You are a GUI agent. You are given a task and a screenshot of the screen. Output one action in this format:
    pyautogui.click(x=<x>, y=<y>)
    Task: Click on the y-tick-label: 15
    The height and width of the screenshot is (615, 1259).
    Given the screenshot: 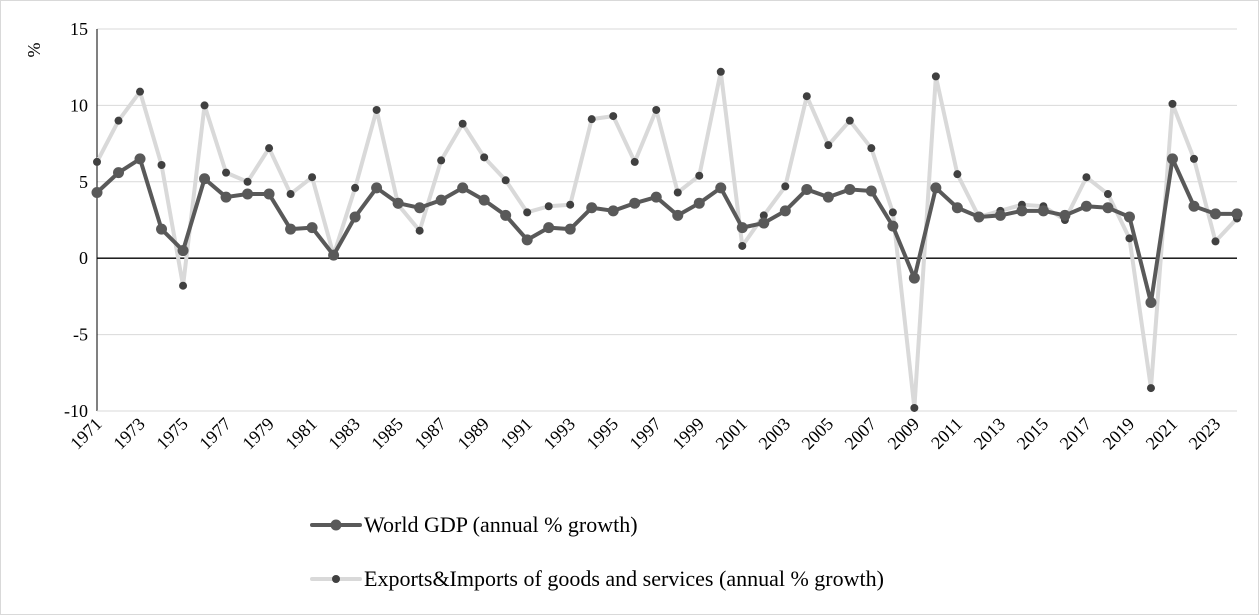 What is the action you would take?
    pyautogui.click(x=79, y=29)
    